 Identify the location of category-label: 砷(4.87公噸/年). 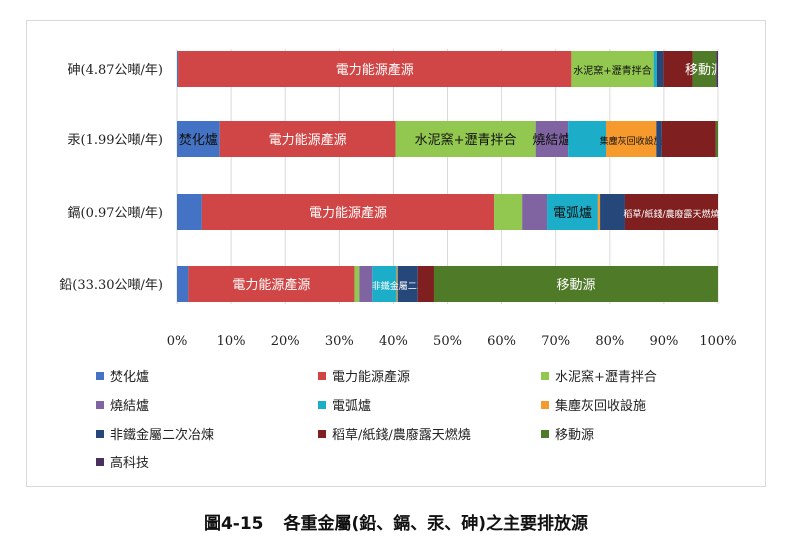
(115, 70).